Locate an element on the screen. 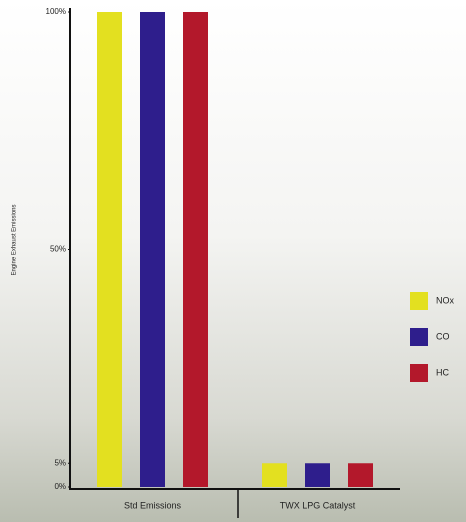  legend-label: CO is located at coordinates (443, 336).